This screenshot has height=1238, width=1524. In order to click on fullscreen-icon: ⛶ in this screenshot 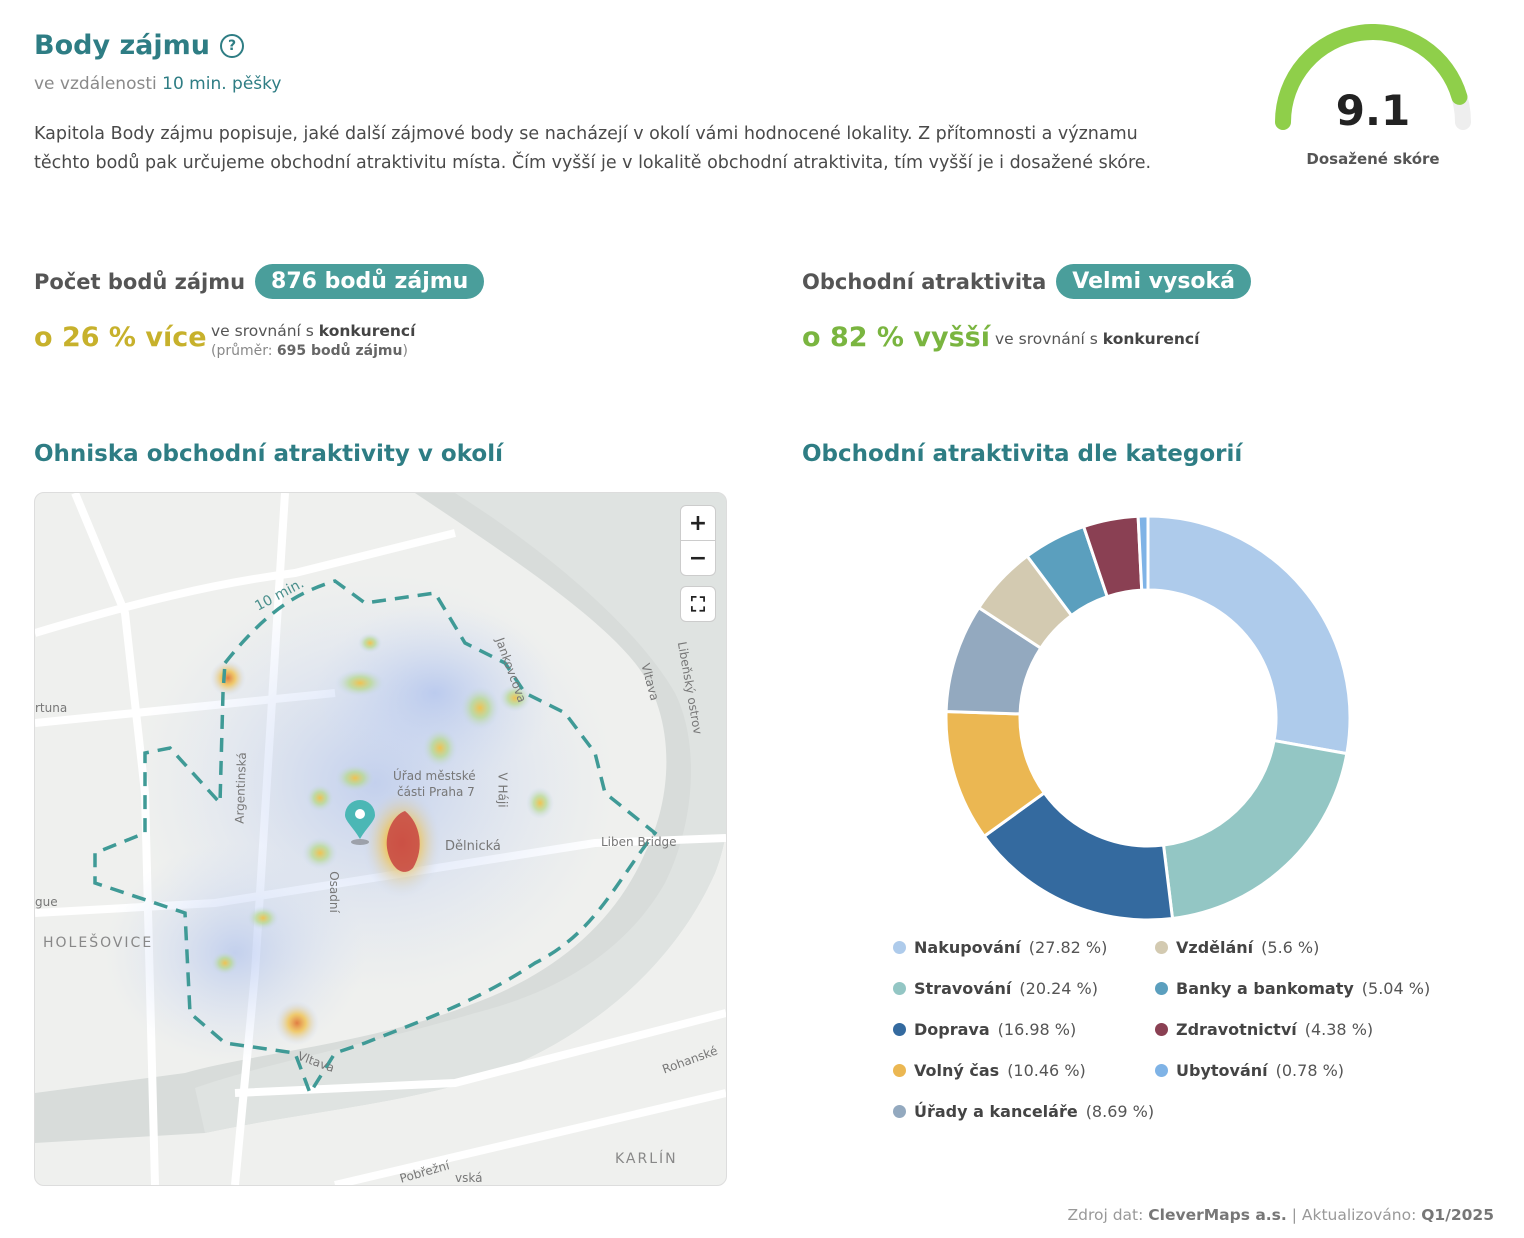, I will do `click(698, 604)`.